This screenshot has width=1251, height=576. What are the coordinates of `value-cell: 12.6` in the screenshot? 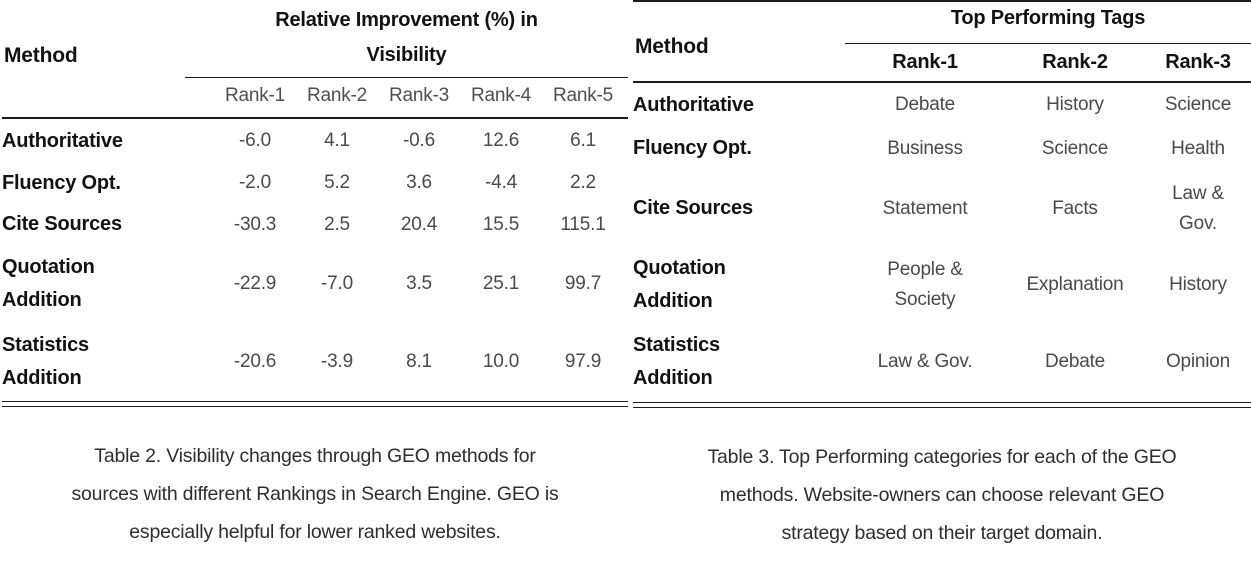 It's located at (501, 140).